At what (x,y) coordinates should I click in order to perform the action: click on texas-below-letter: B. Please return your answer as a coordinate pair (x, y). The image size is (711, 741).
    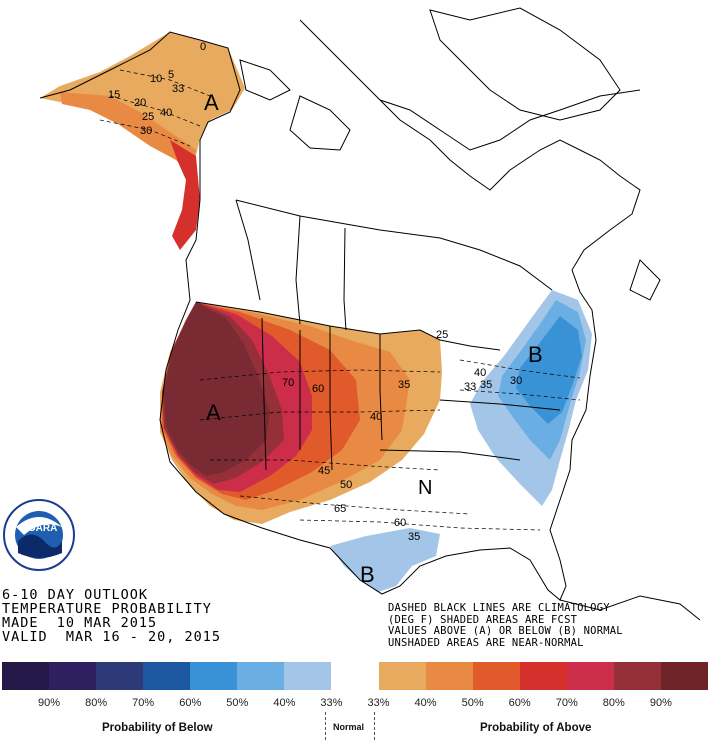
    Looking at the image, I should click on (367, 574).